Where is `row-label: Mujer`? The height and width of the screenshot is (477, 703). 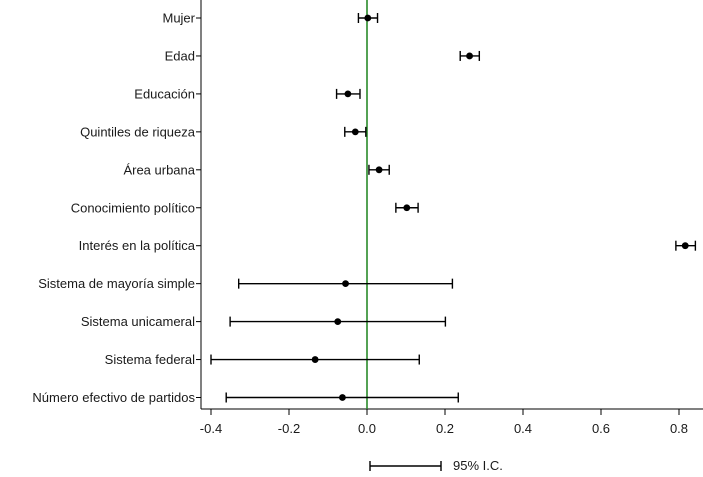
row-label: Mujer is located at coordinates (178, 18).